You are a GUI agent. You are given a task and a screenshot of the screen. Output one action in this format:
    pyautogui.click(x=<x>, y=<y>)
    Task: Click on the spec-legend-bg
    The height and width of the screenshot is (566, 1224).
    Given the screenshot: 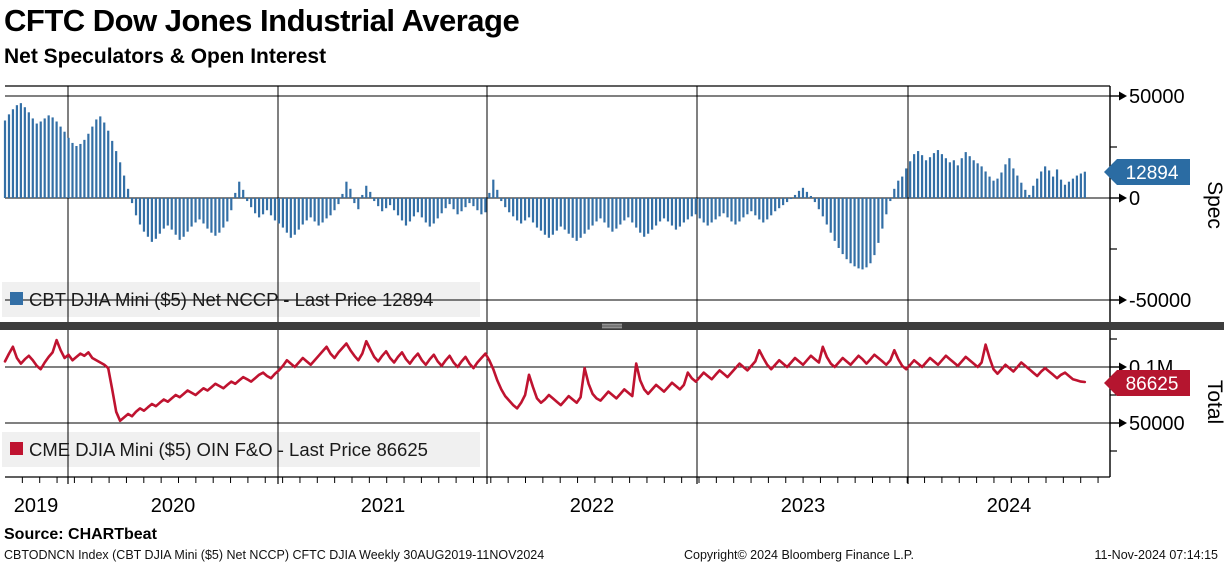 What is the action you would take?
    pyautogui.click(x=241, y=299)
    